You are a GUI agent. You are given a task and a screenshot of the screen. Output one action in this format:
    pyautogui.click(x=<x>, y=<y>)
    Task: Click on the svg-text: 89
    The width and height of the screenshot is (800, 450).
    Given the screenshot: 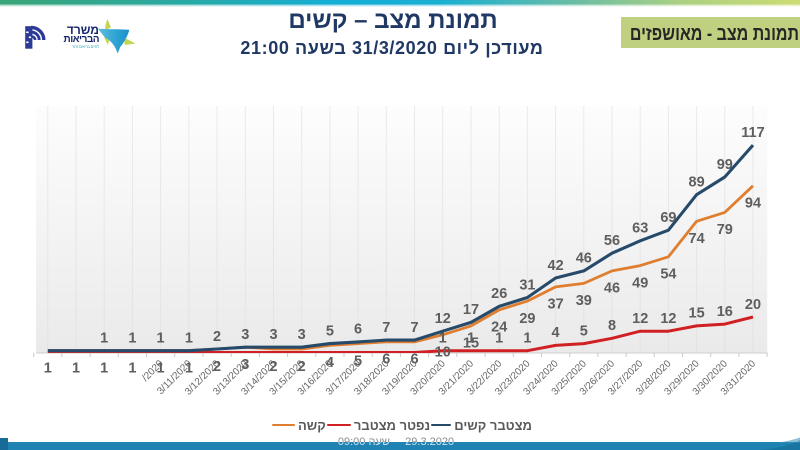 What is the action you would take?
    pyautogui.click(x=697, y=183)
    